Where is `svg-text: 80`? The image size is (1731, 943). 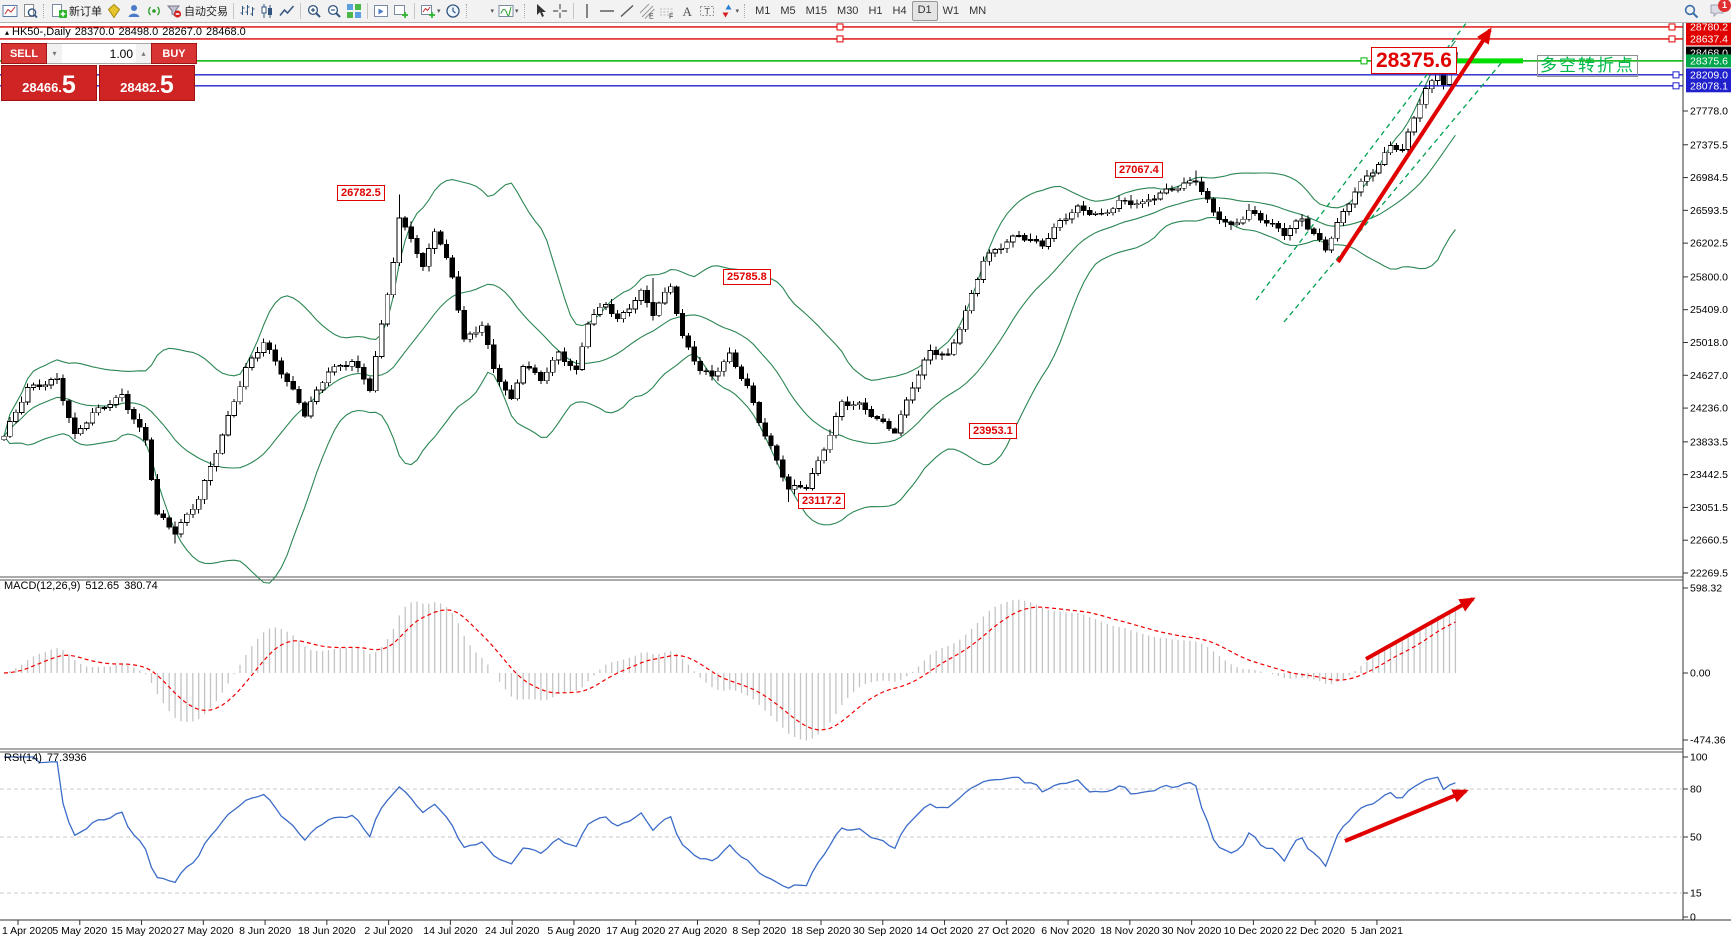
svg-text: 80 is located at coordinates (1696, 790).